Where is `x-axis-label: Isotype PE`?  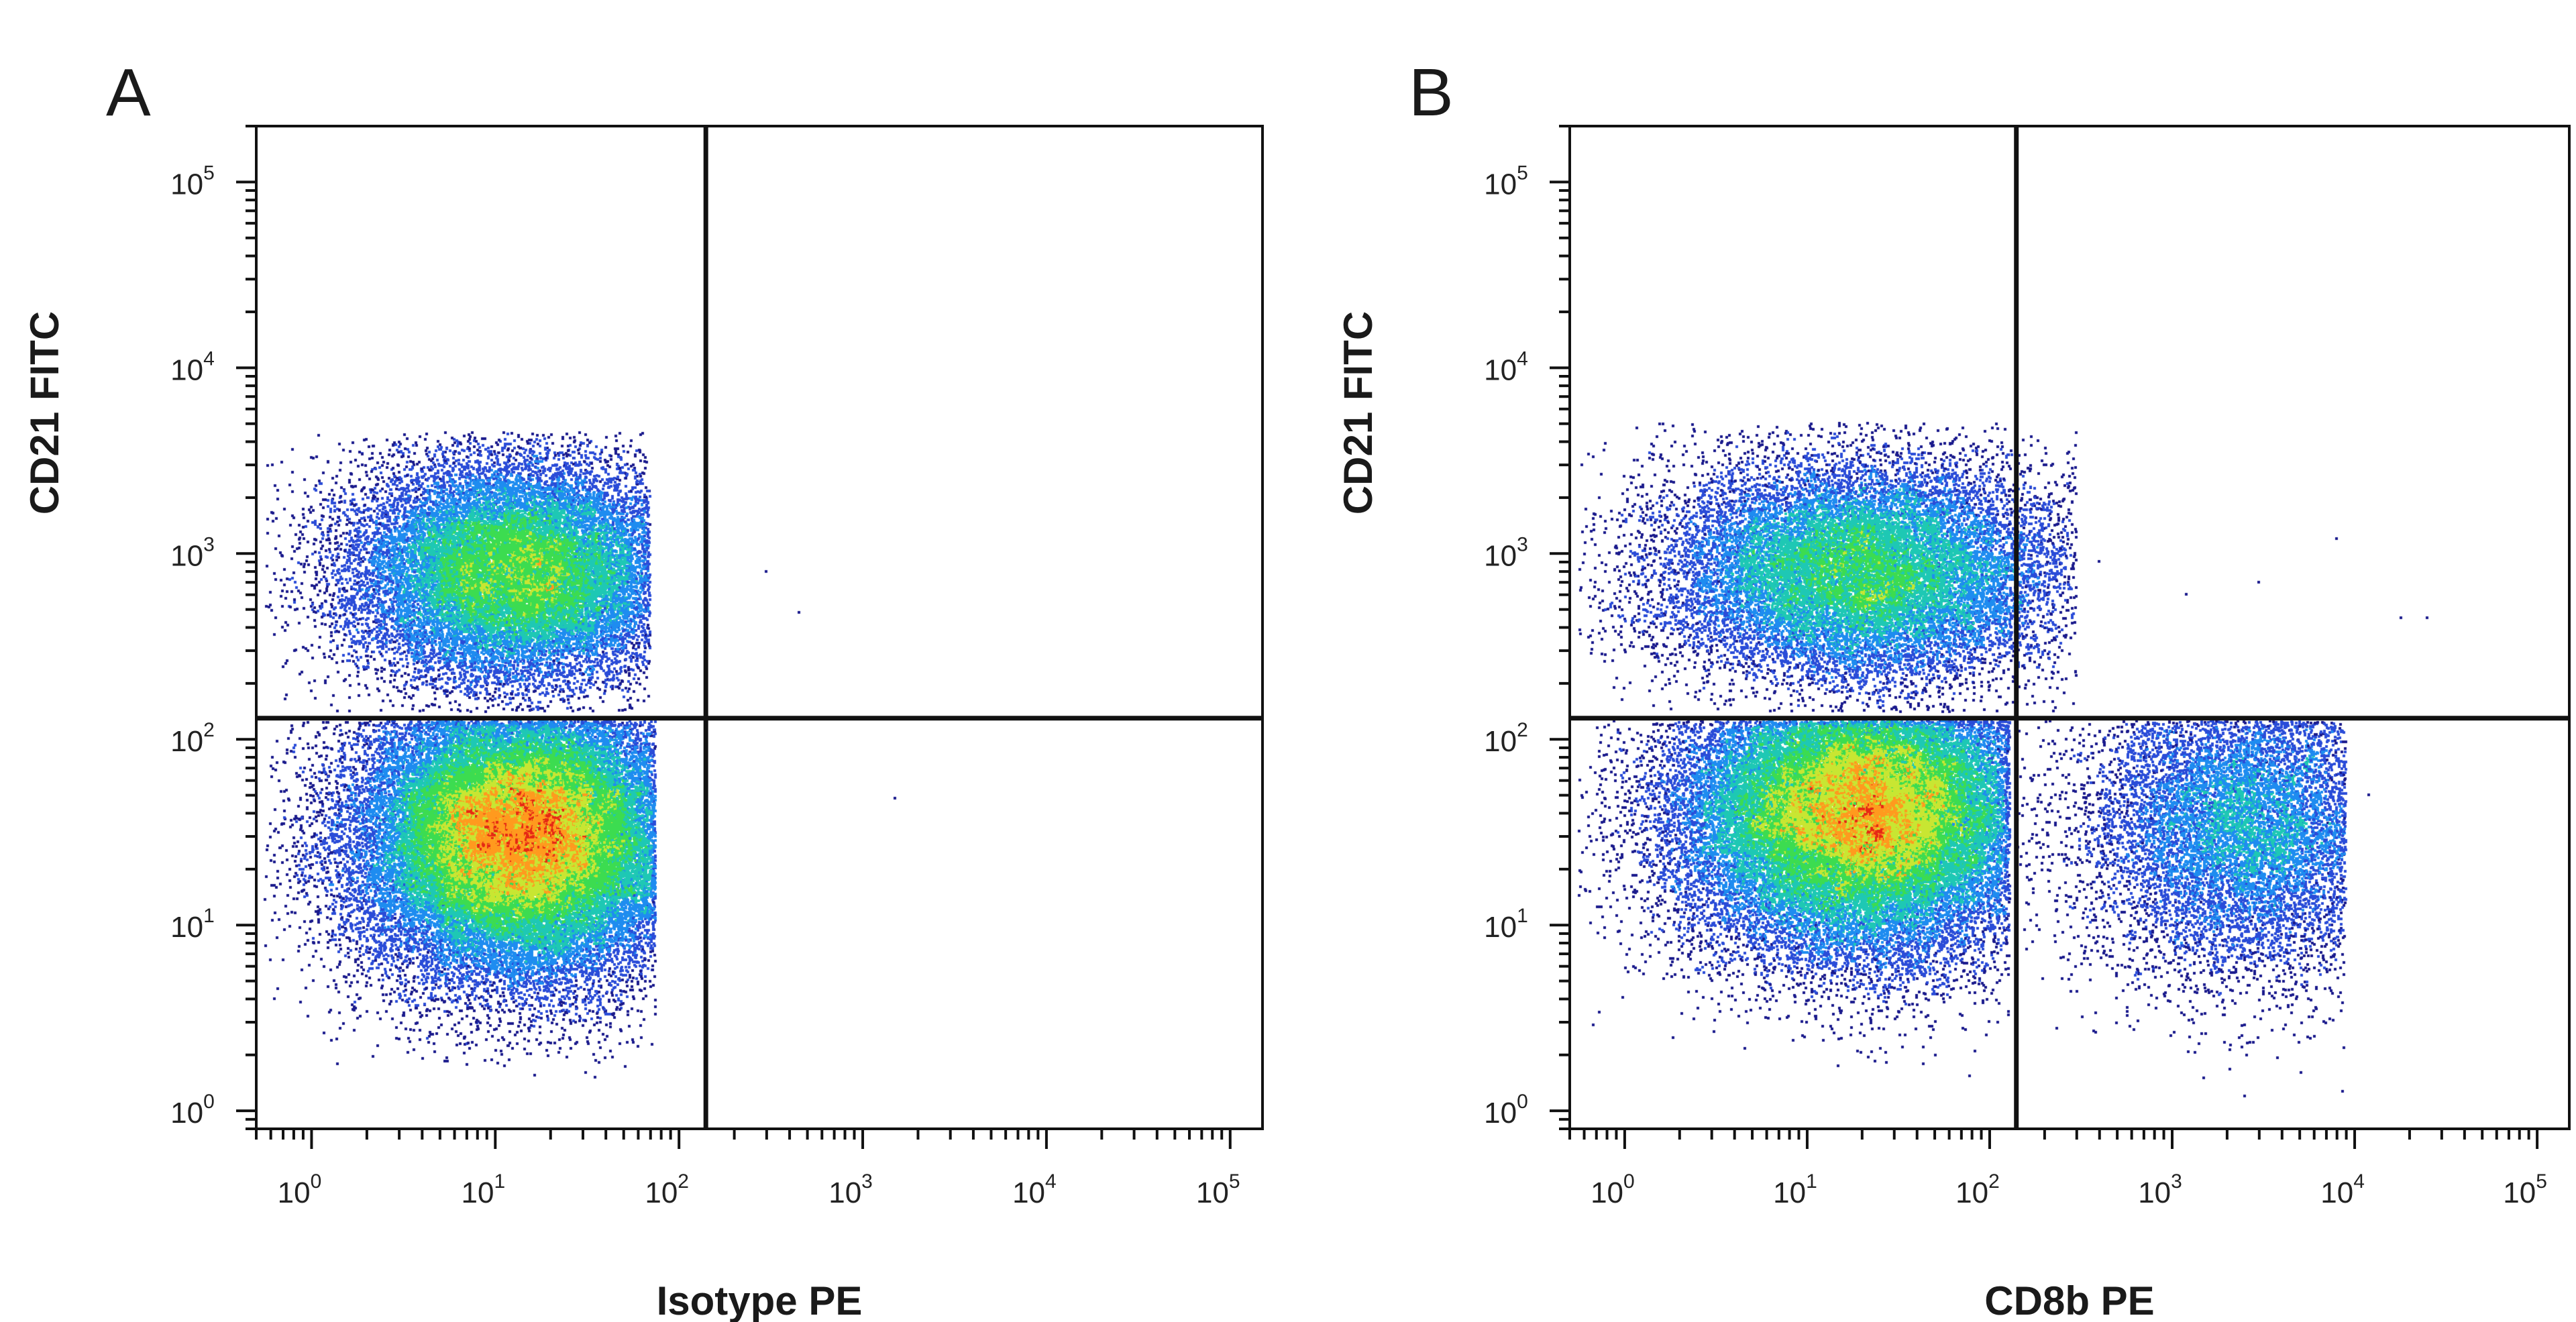
x-axis-label: Isotype PE is located at coordinates (760, 1300).